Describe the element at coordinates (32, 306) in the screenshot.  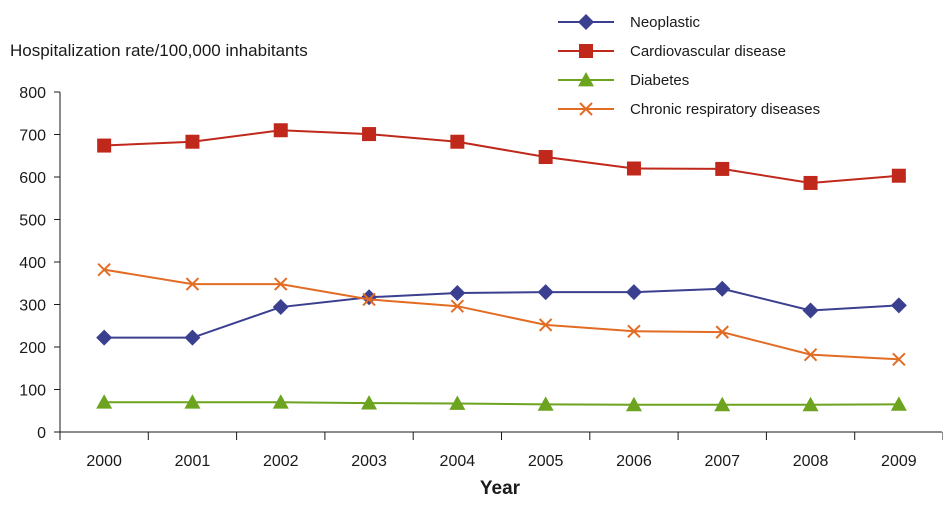
I see `y-tick-label: 300` at that location.